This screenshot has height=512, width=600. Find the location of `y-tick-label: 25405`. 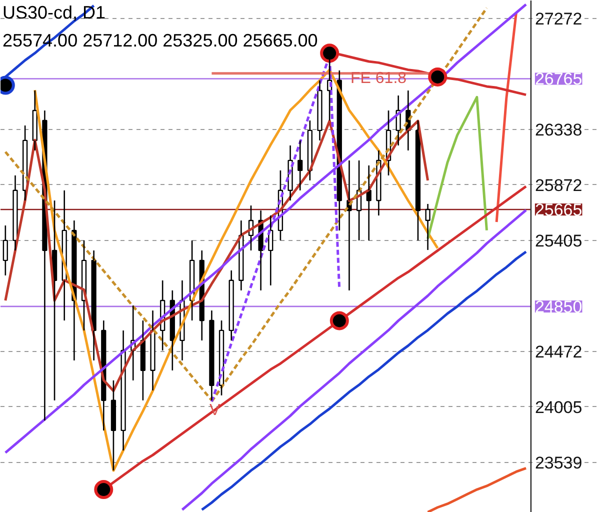

y-tick-label: 25405 is located at coordinates (558, 240).